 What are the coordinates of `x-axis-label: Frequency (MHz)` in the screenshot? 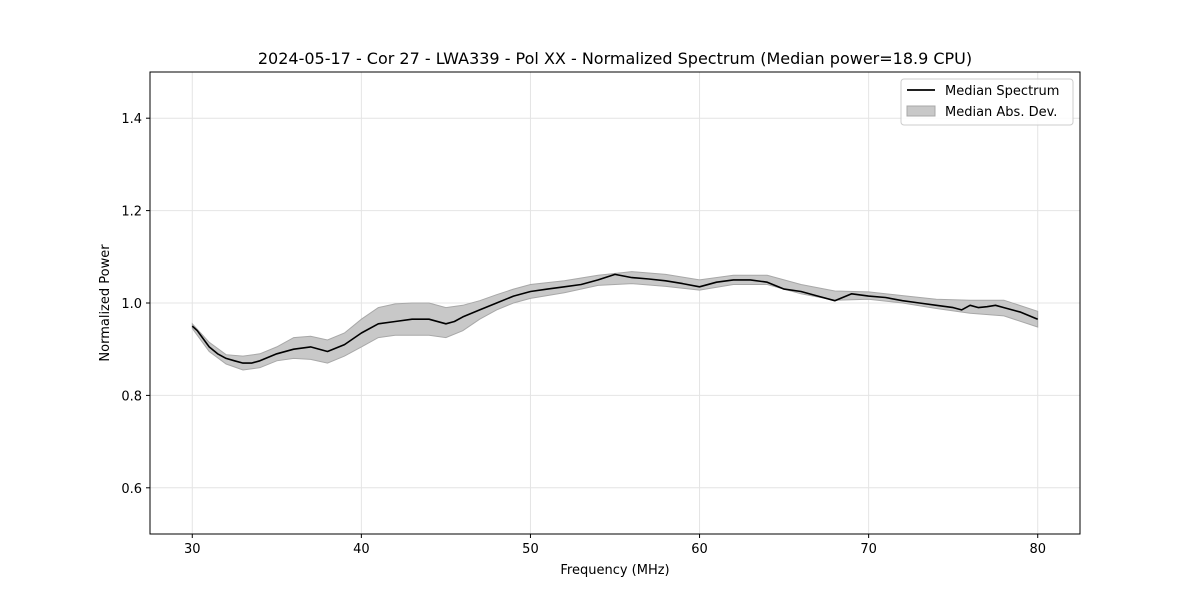 It's located at (614, 570).